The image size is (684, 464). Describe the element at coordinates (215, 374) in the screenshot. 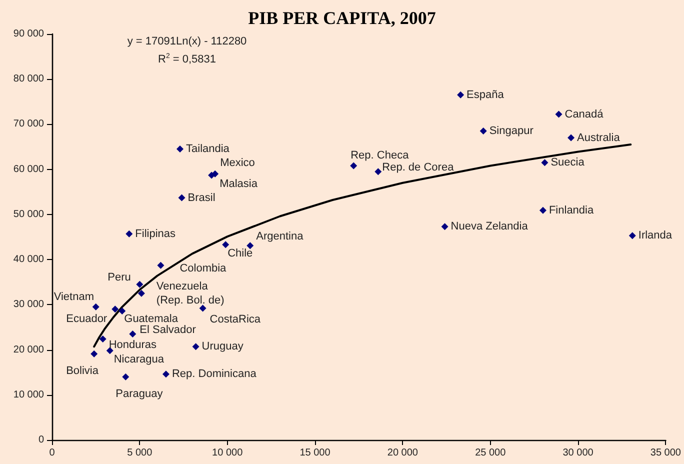

I see `data-label: Rep. Dominicana` at that location.